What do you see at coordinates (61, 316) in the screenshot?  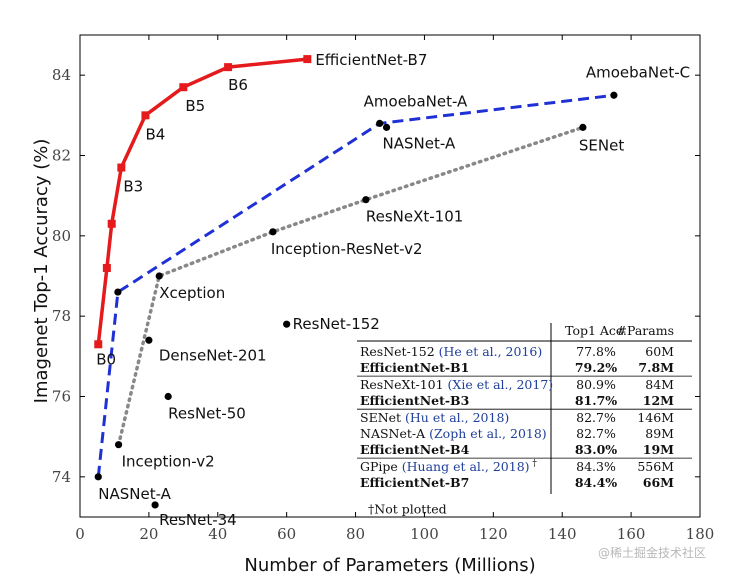 I see `y-tick-label: 78` at bounding box center [61, 316].